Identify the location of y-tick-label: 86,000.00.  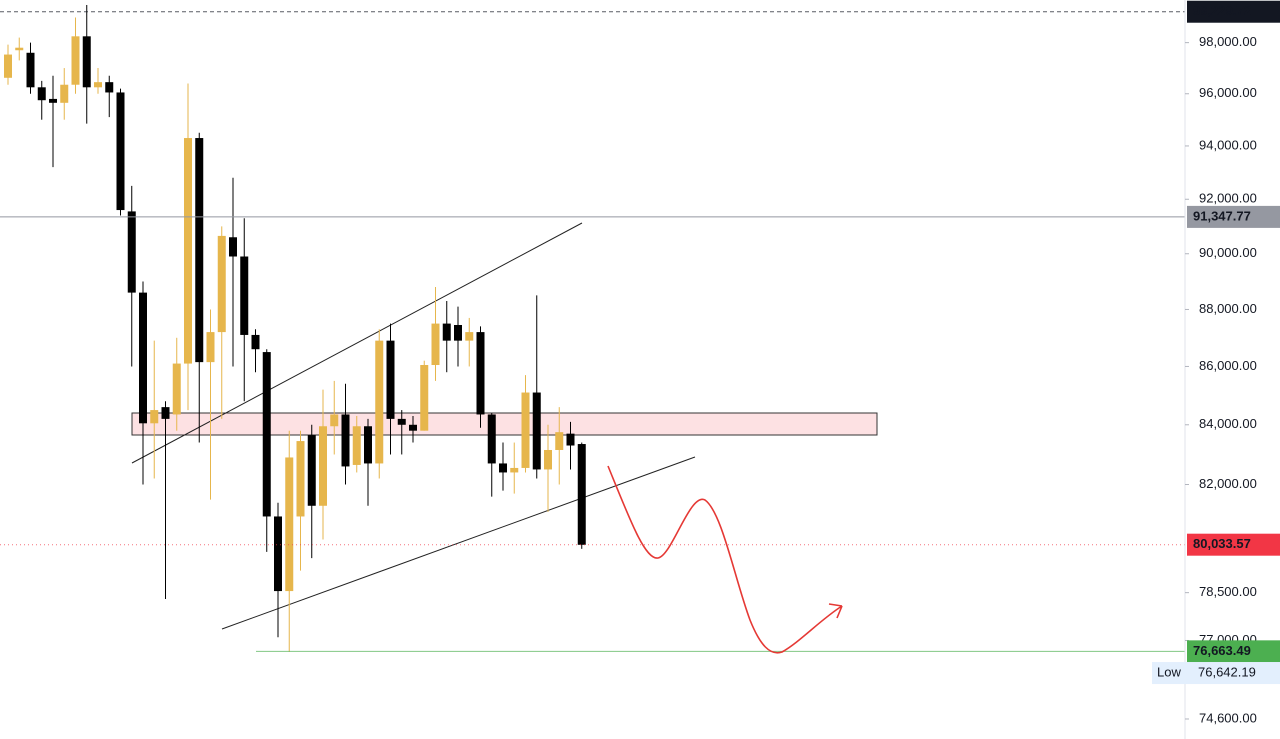
(1228, 365).